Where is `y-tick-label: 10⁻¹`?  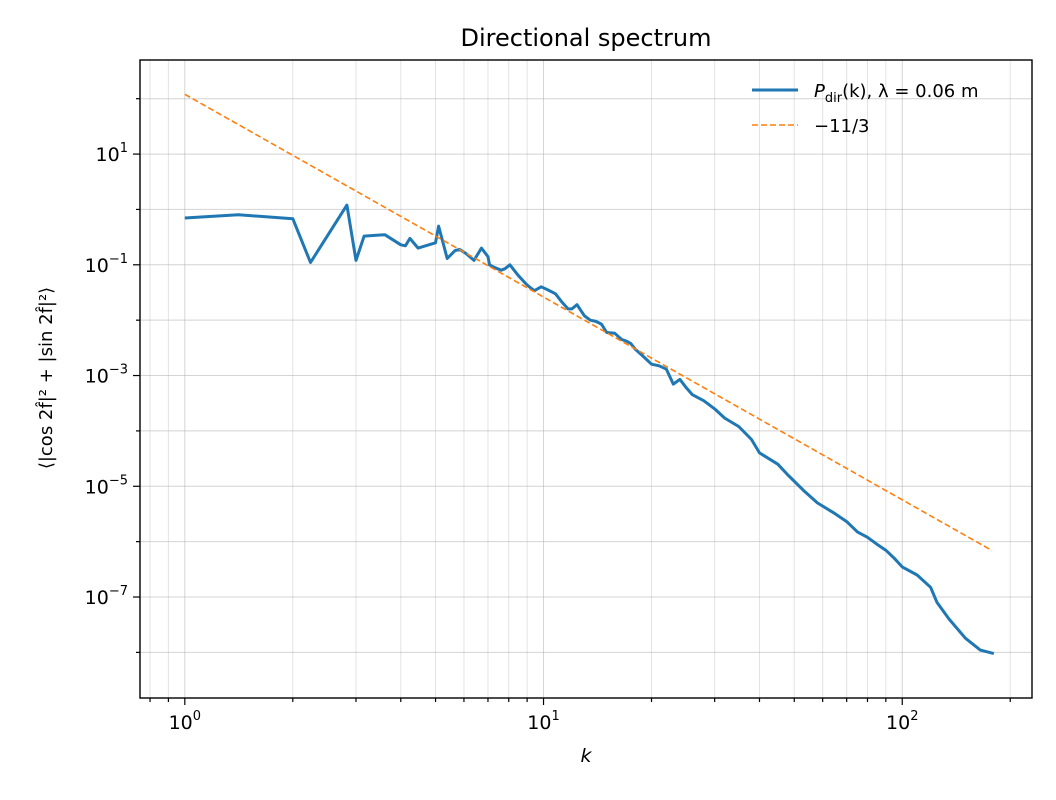
y-tick-label: 10⁻¹ is located at coordinates (106, 264).